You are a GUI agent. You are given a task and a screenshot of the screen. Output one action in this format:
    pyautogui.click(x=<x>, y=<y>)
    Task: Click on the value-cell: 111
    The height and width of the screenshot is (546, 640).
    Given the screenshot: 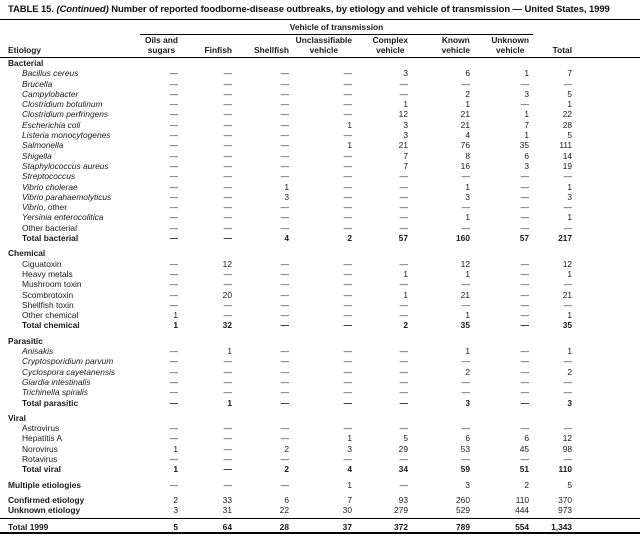 What is the action you would take?
    pyautogui.click(x=566, y=145)
    